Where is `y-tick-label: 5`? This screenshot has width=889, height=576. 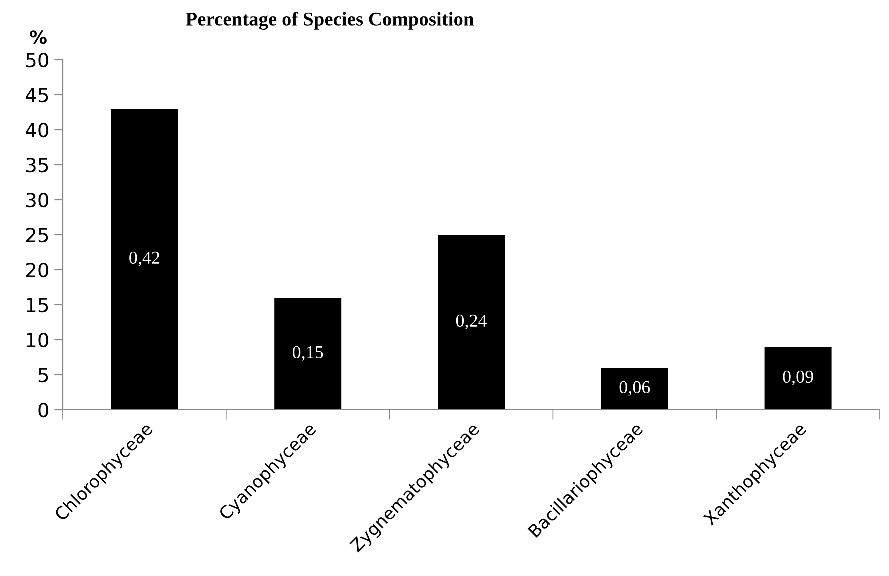
y-tick-label: 5 is located at coordinates (43, 375).